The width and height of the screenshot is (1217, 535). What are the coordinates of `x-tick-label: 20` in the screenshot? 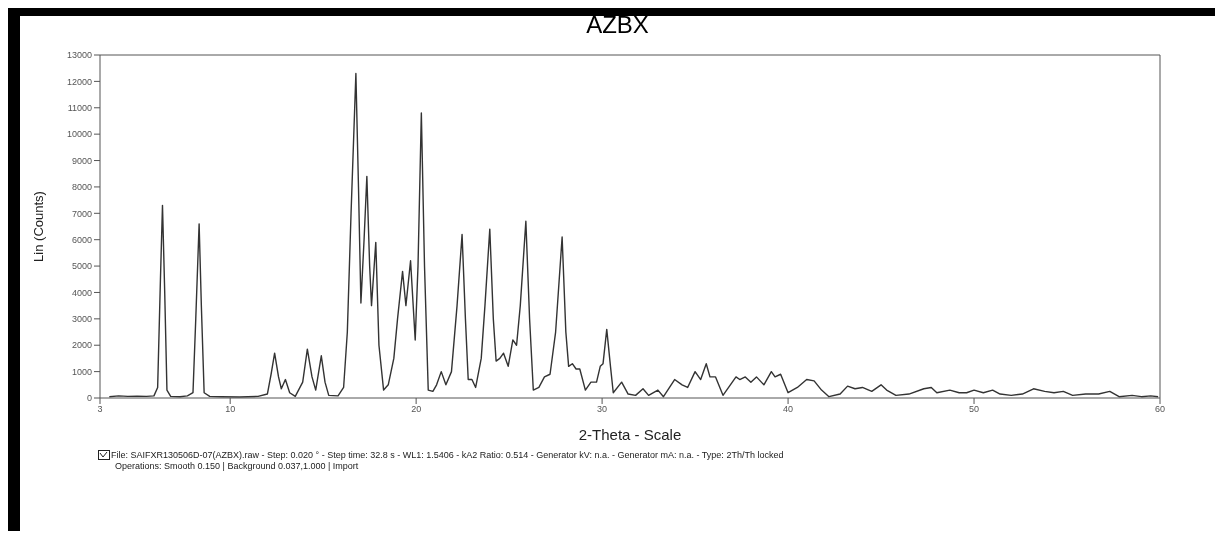 It's located at (416, 409).